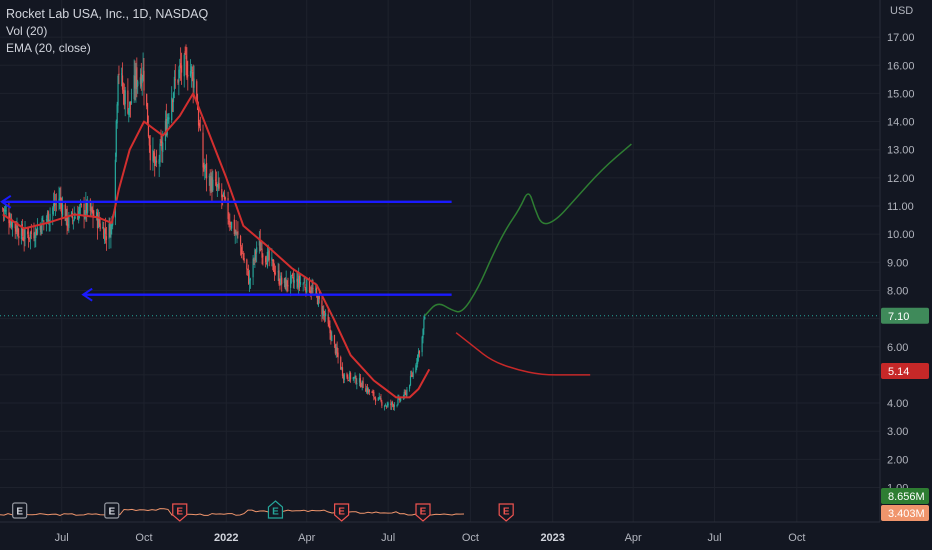 This screenshot has width=932, height=550. What do you see at coordinates (633, 538) in the screenshot?
I see `time-tick-label: Apr` at bounding box center [633, 538].